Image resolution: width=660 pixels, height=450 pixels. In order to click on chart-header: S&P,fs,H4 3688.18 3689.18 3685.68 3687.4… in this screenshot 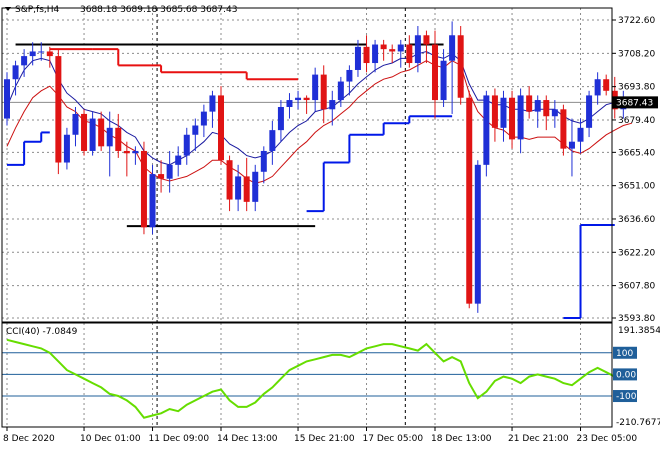, I will do `click(121, 10)`.